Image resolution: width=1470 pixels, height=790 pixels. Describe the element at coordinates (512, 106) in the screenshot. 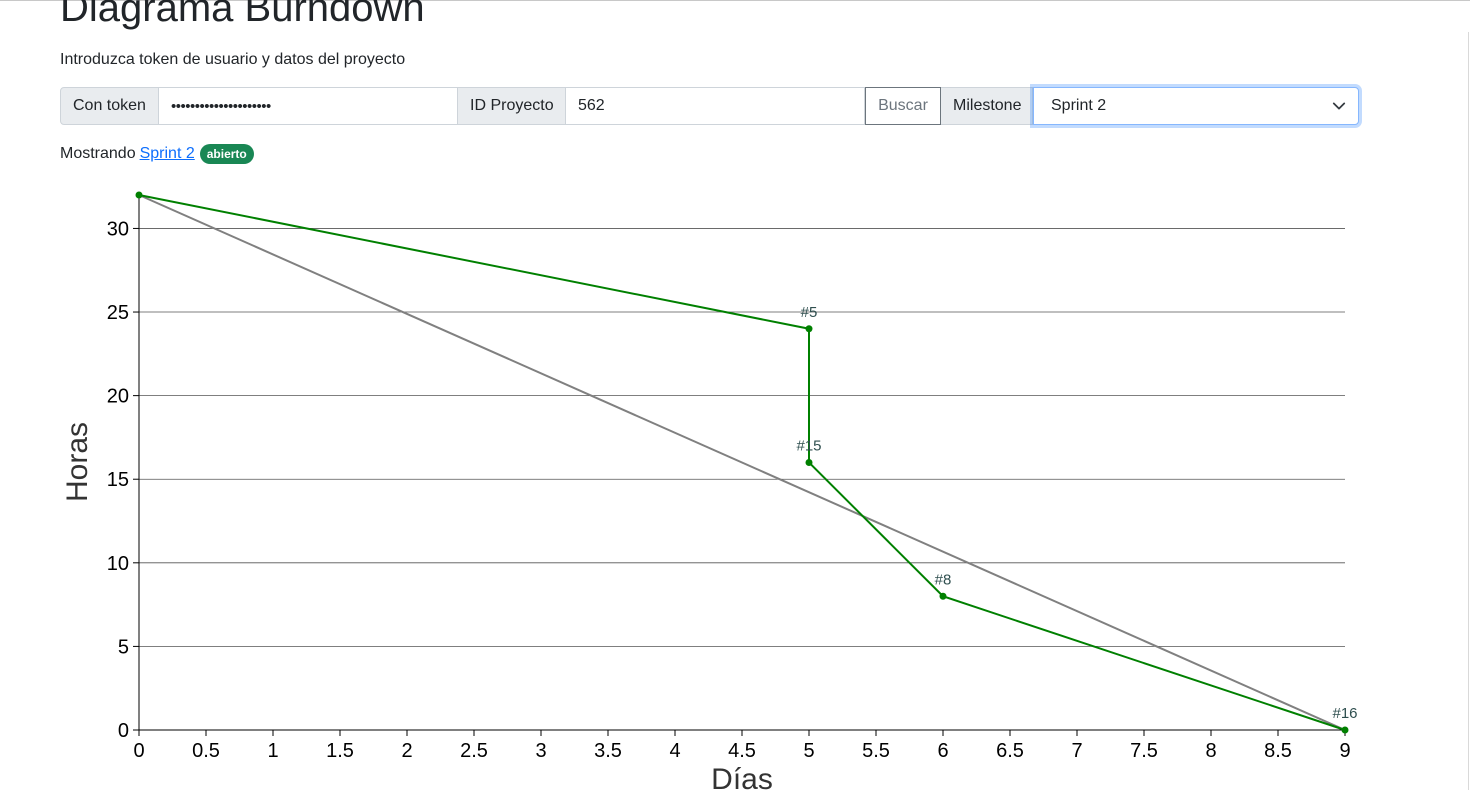

I see `project-id-label: ID Proyecto` at that location.